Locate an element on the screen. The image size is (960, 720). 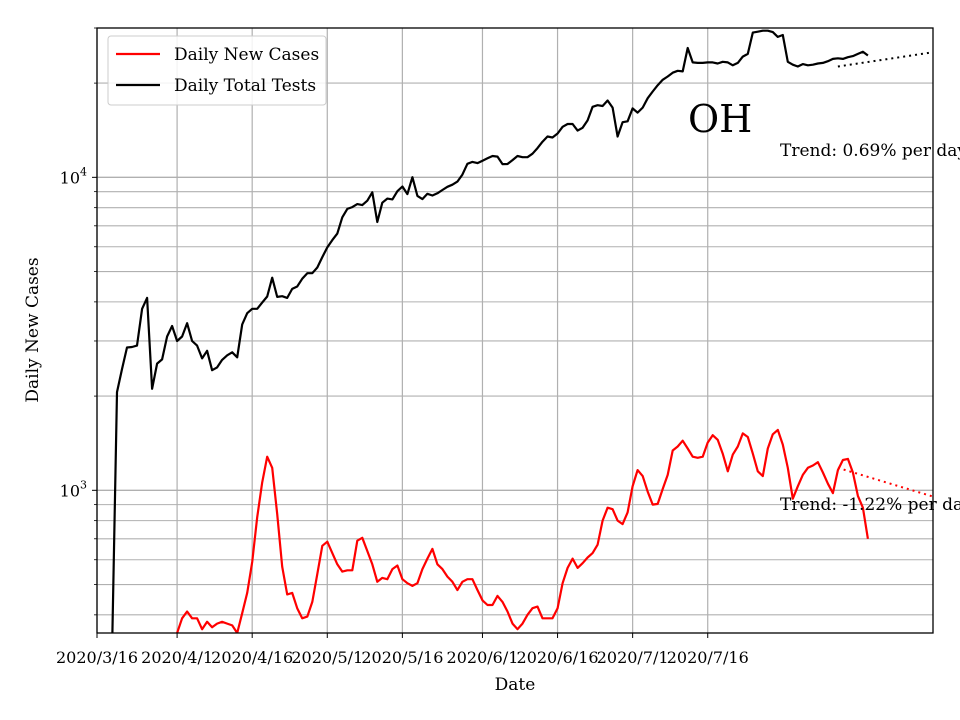
legend-label-tests: Daily Total Tests is located at coordinates (245, 86).